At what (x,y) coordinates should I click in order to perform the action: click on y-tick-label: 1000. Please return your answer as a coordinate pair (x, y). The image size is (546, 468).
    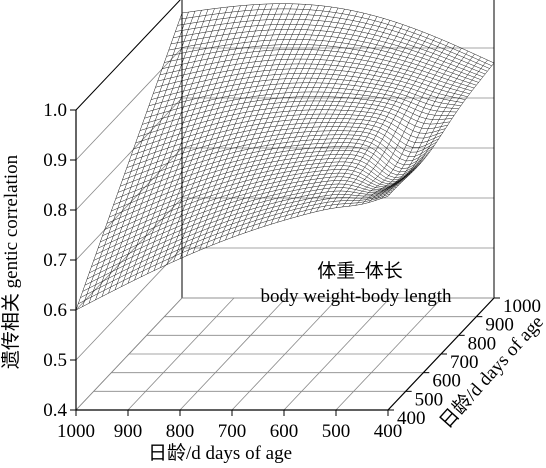
    Looking at the image, I should click on (522, 306).